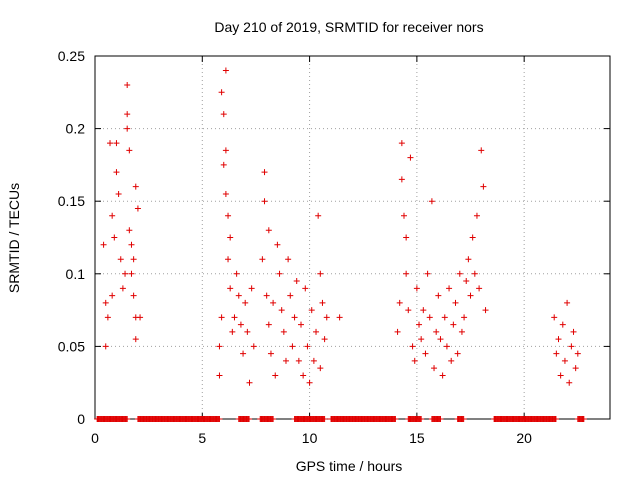 Image resolution: width=640 pixels, height=480 pixels. Describe the element at coordinates (310, 438) in the screenshot. I see `x-tick-label: 10` at that location.